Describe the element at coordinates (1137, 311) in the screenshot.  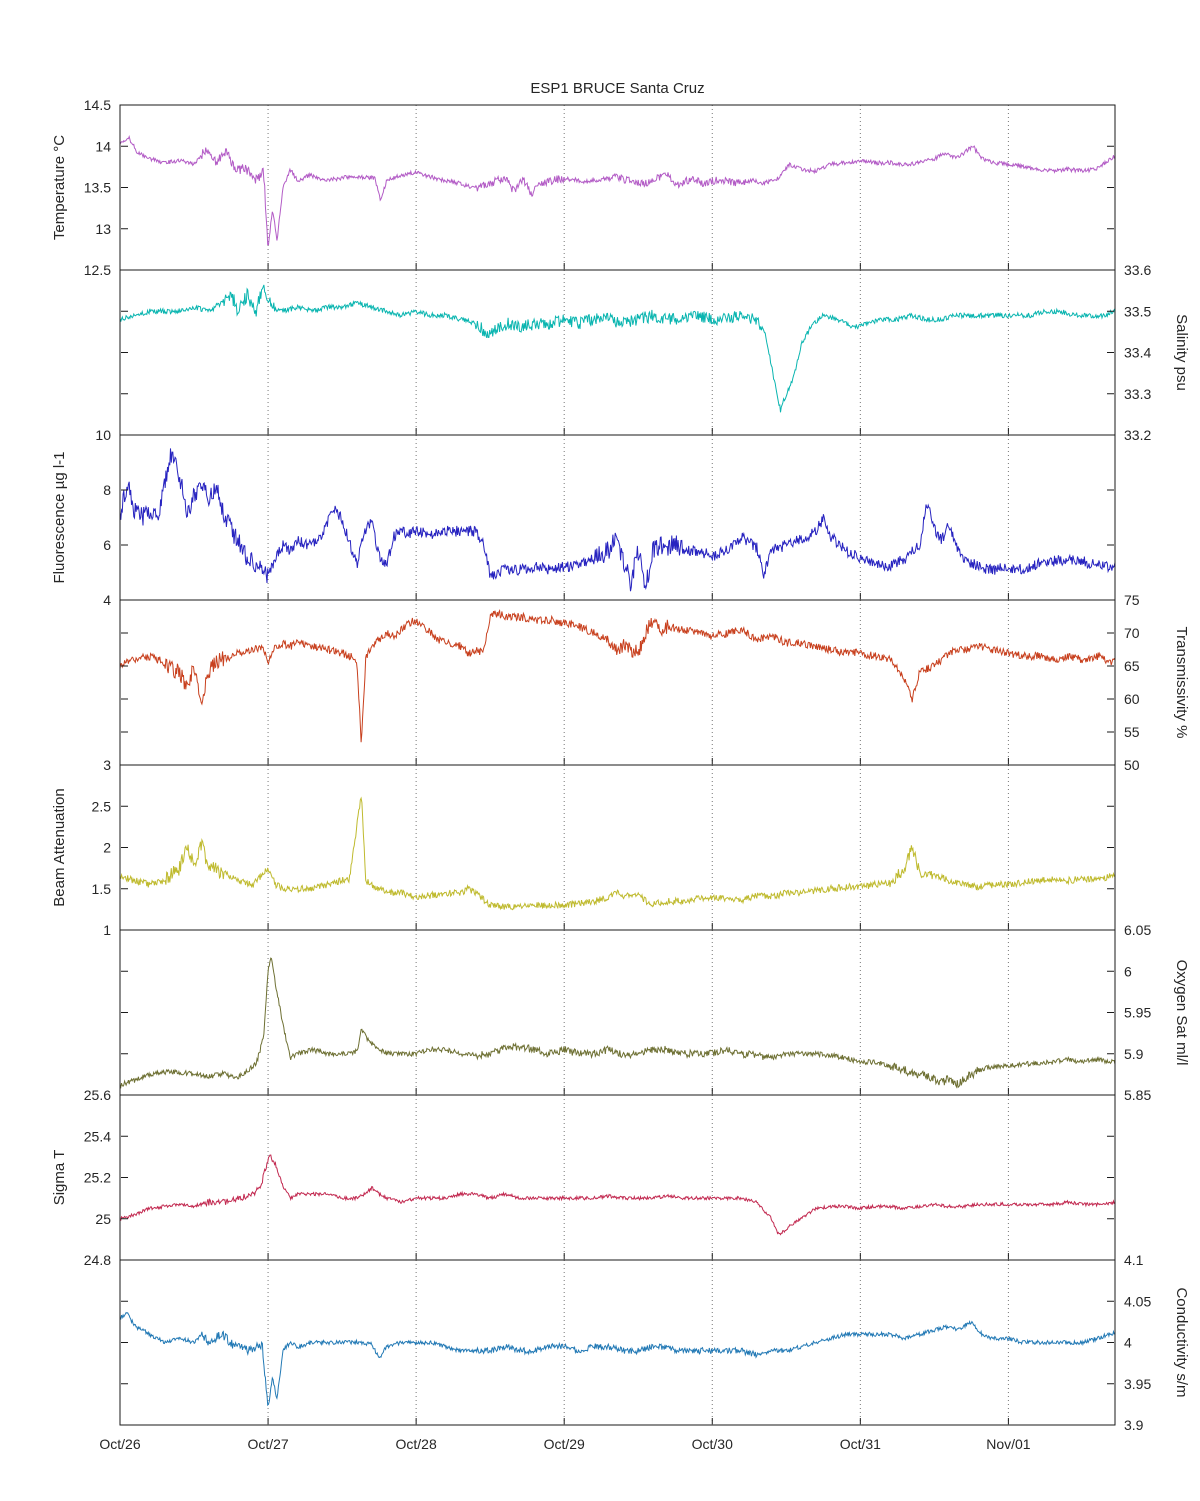
I see `y-tick-label: 33.5` at that location.